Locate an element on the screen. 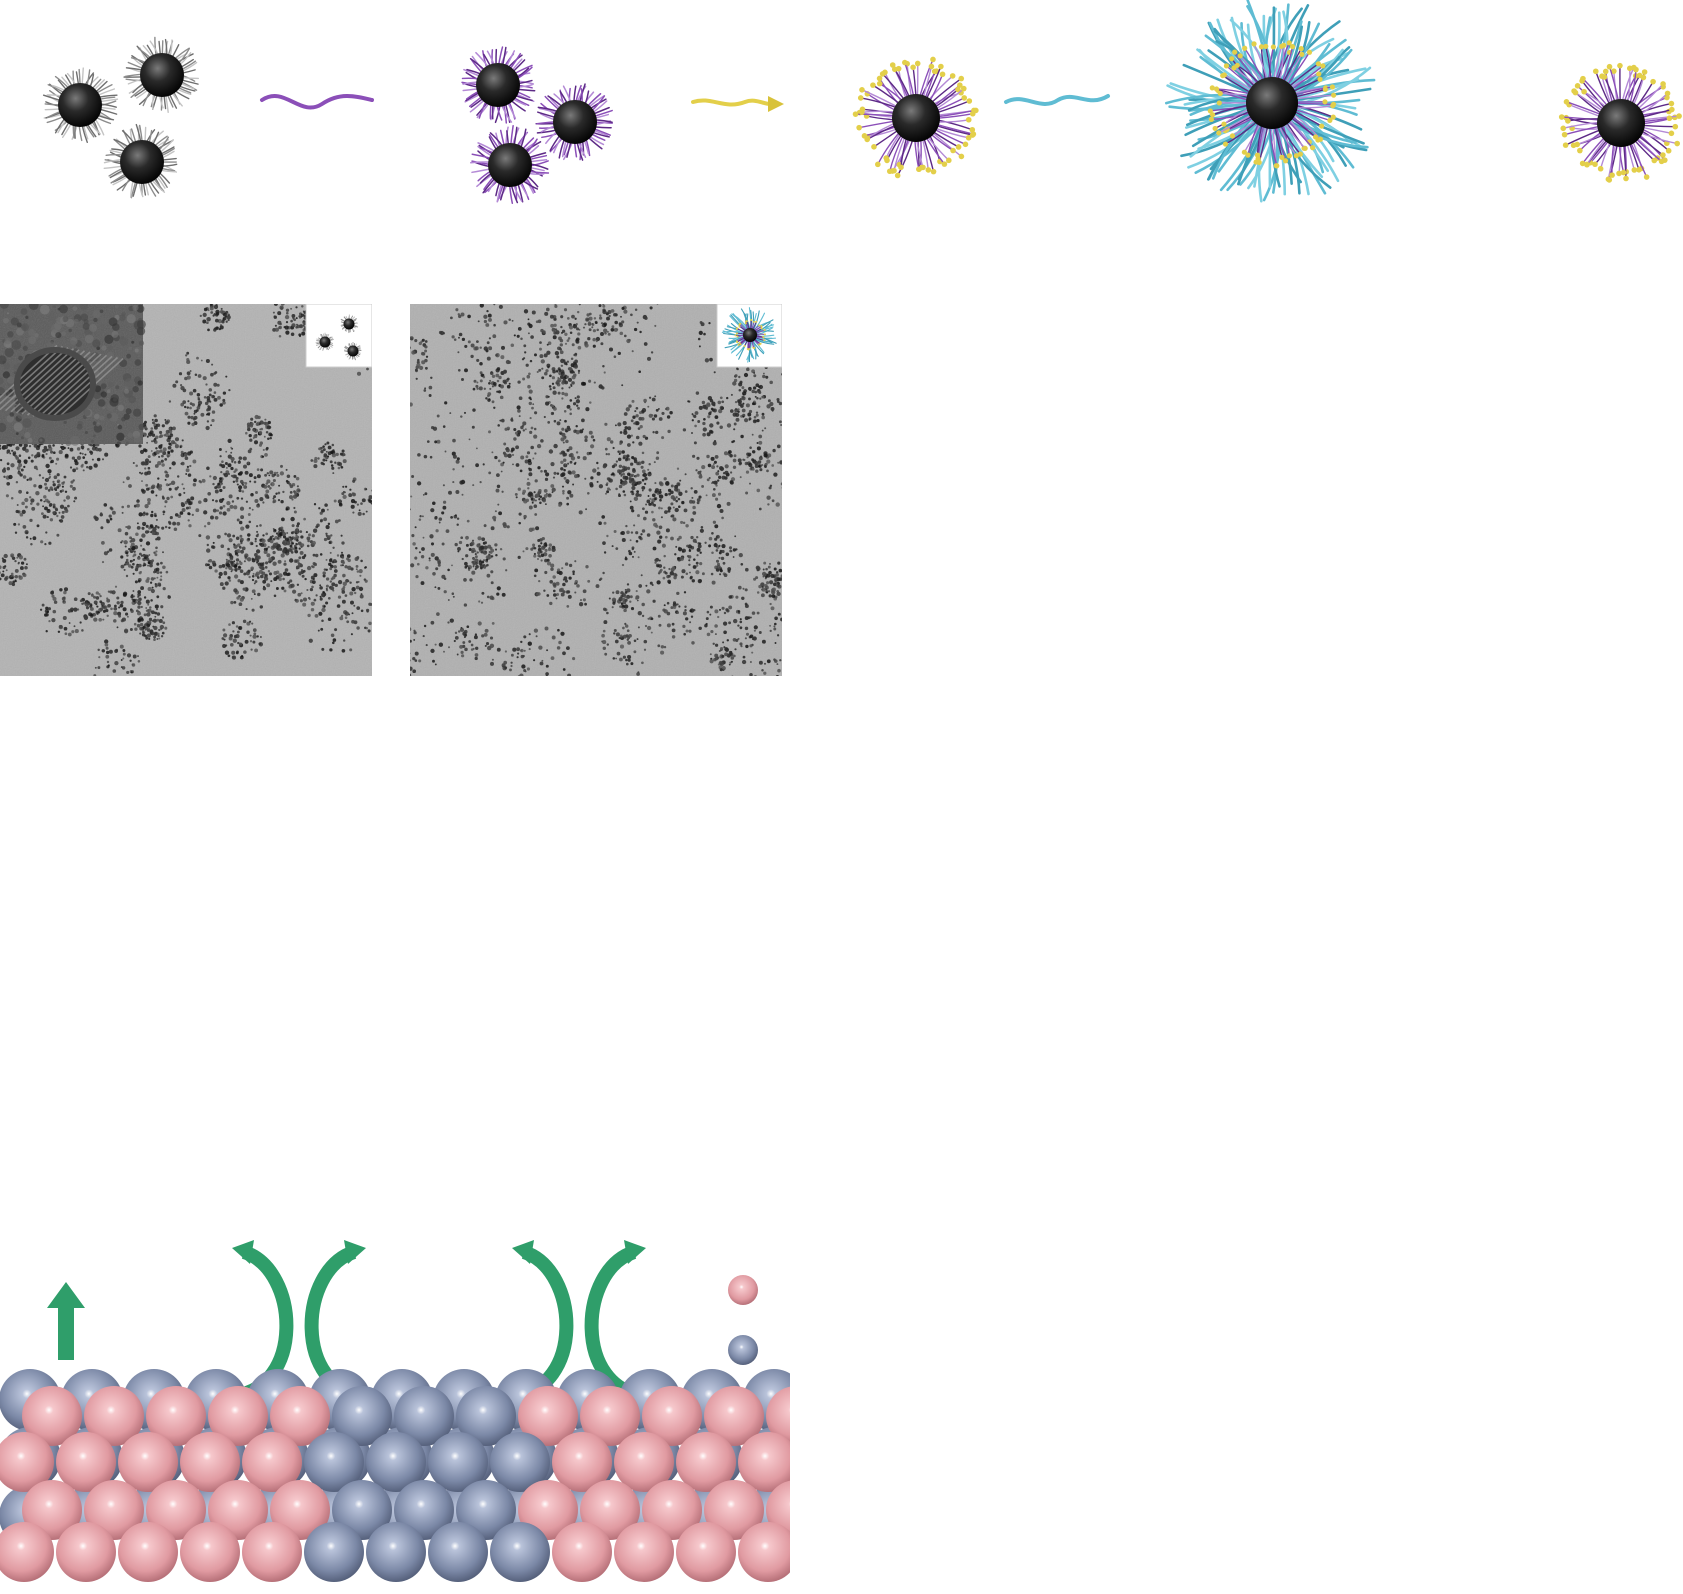  np-yellow-capped is located at coordinates (915, 117).